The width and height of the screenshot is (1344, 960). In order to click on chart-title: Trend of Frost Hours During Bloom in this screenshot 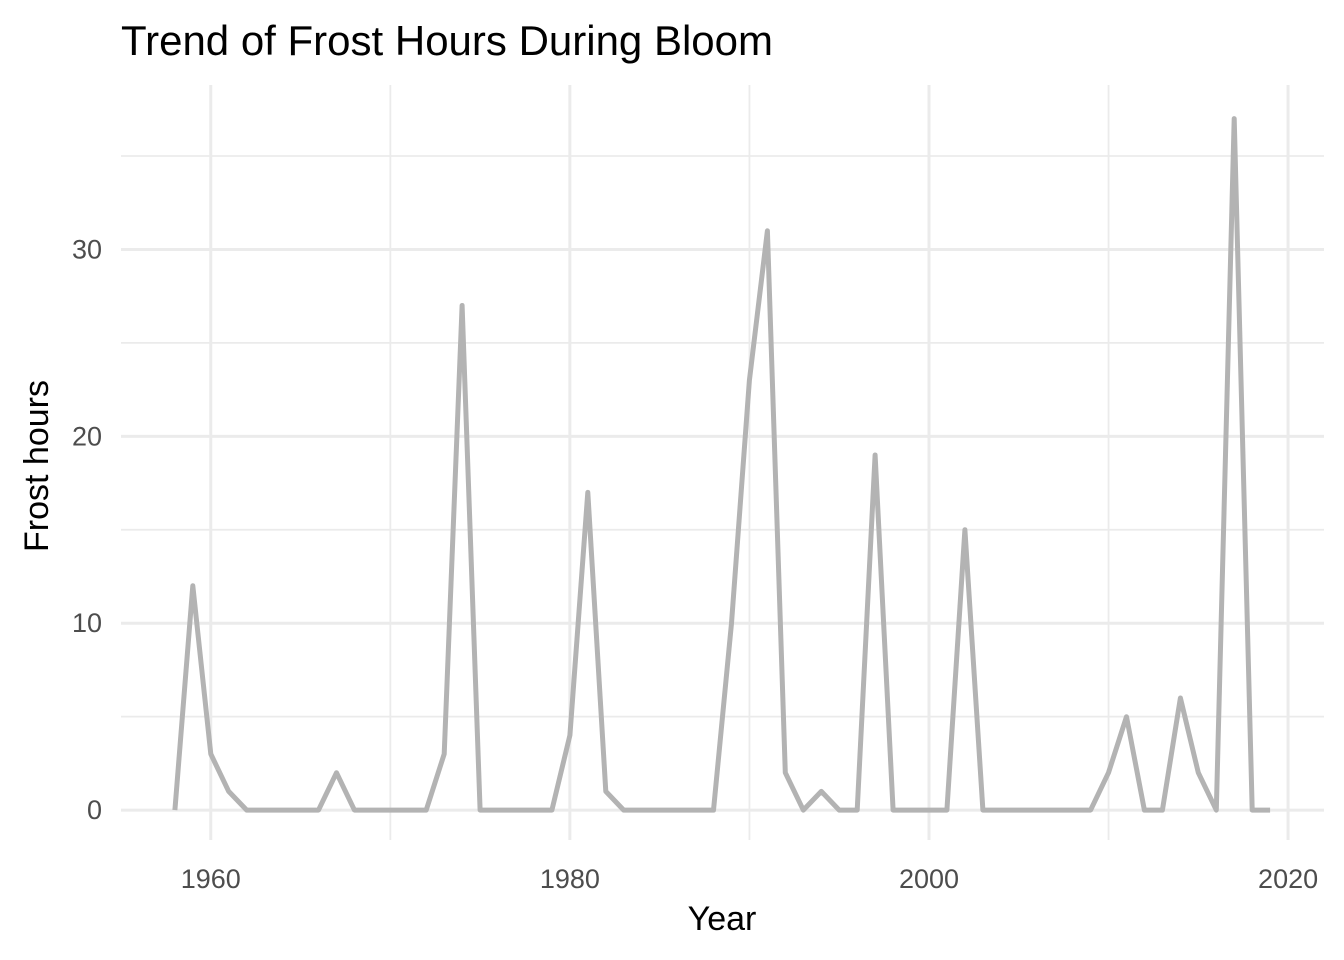, I will do `click(447, 40)`.